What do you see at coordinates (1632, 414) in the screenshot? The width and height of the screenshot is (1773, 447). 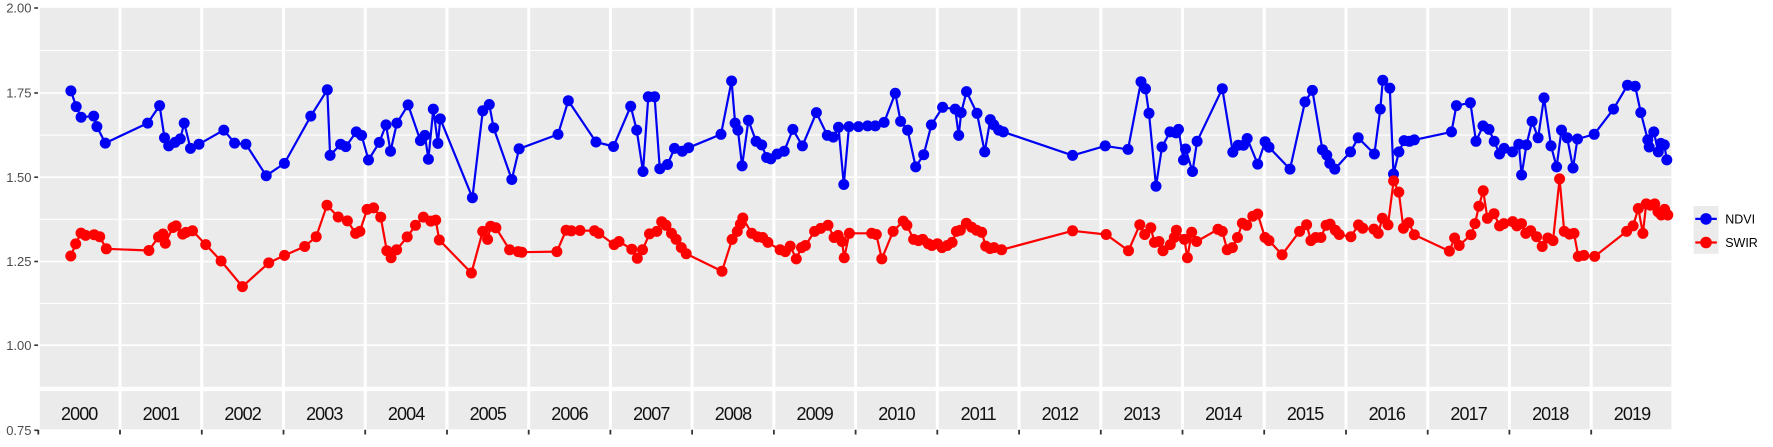 I see `svg-text: 2019` at bounding box center [1632, 414].